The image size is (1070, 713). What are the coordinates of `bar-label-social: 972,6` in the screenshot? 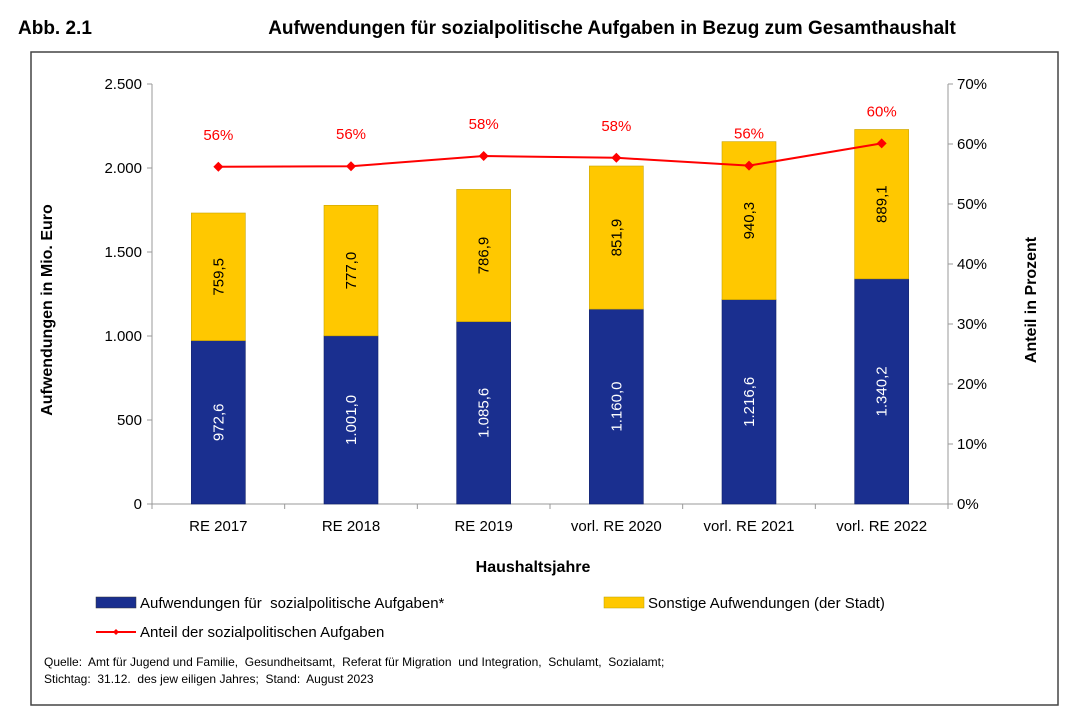 It's located at (218, 423).